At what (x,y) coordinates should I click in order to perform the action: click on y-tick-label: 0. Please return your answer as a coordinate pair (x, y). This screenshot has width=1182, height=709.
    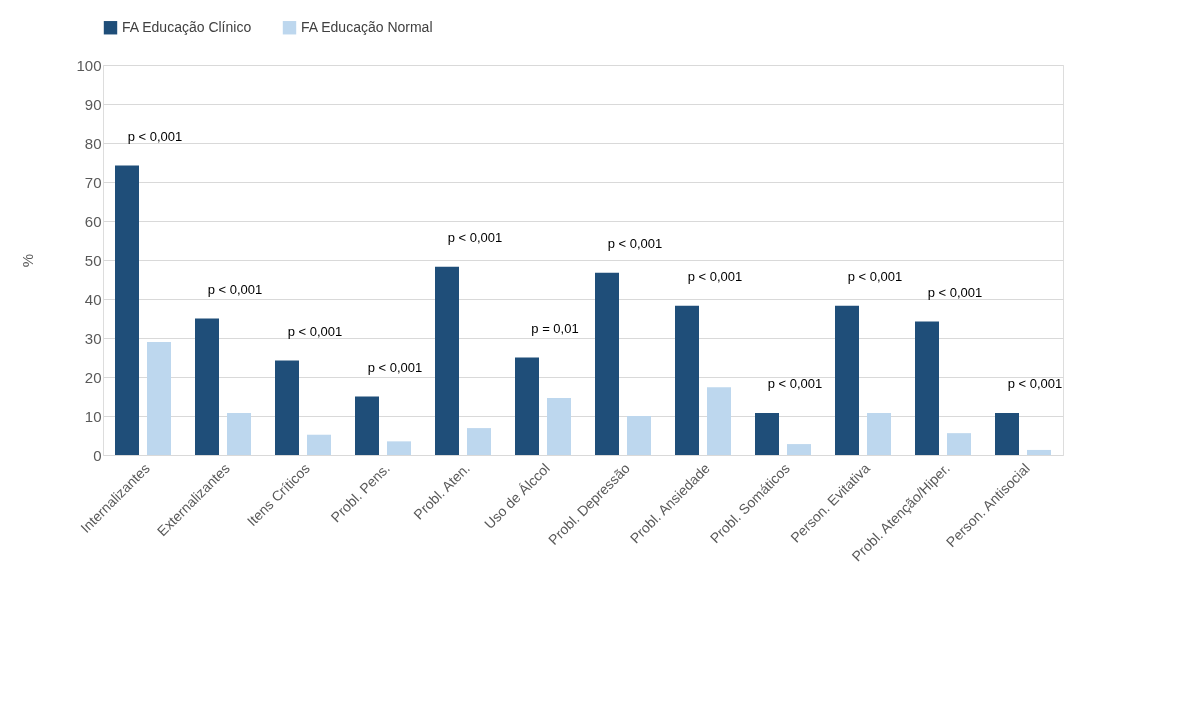
    Looking at the image, I should click on (97, 455).